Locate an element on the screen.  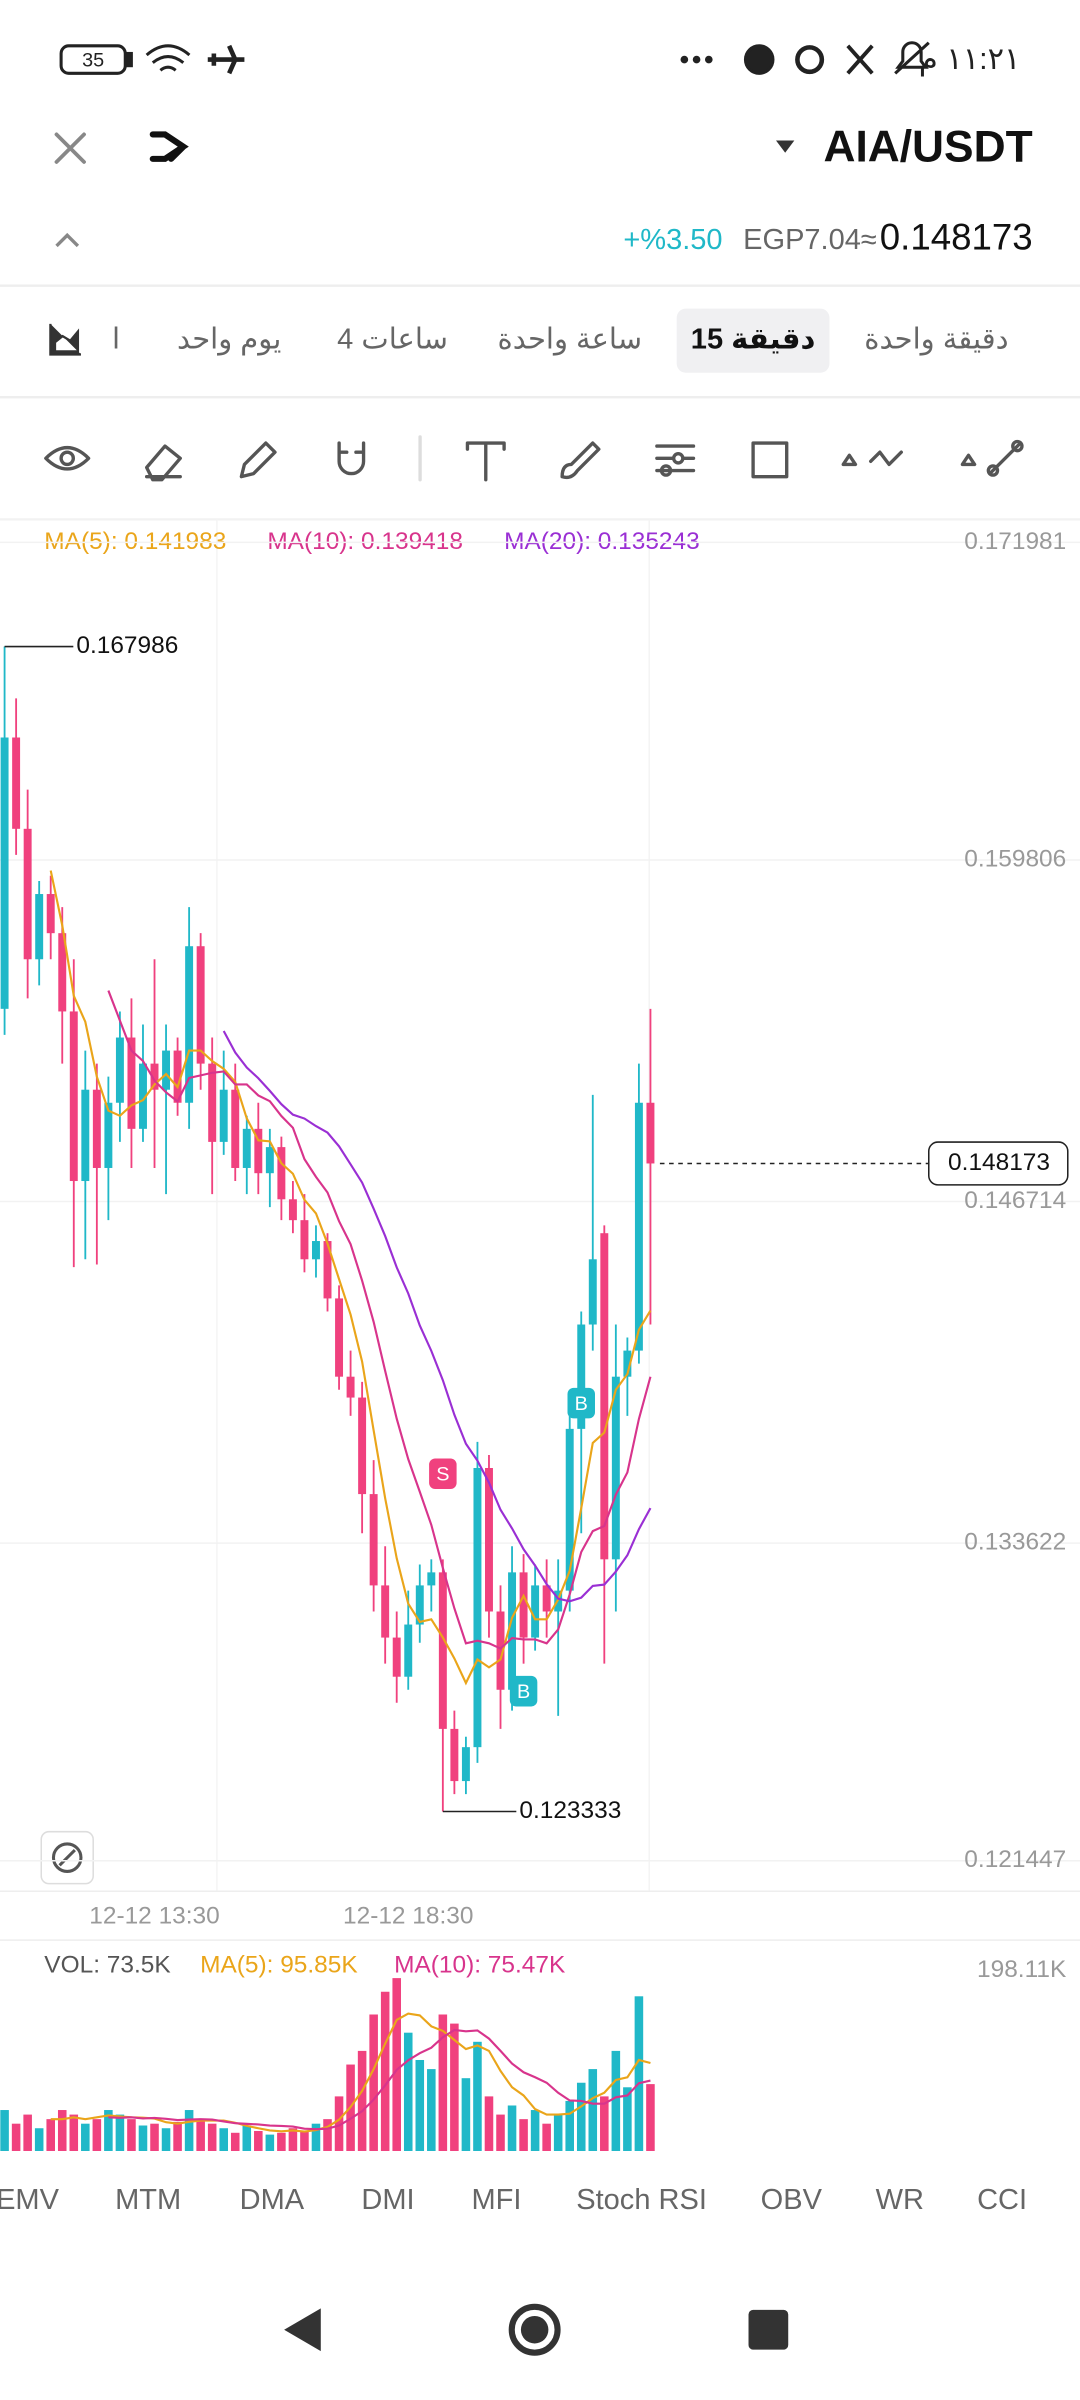
collapse-icon is located at coordinates (67, 240).